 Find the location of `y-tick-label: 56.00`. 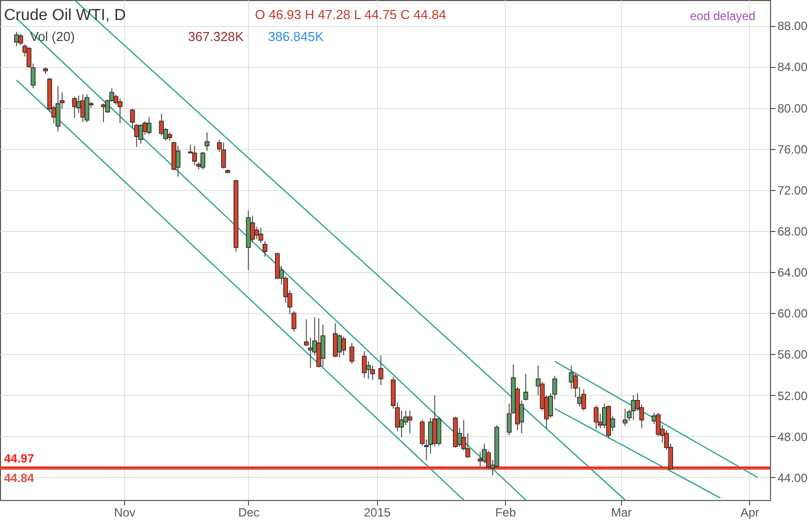

y-tick-label: 56.00 is located at coordinates (793, 355).